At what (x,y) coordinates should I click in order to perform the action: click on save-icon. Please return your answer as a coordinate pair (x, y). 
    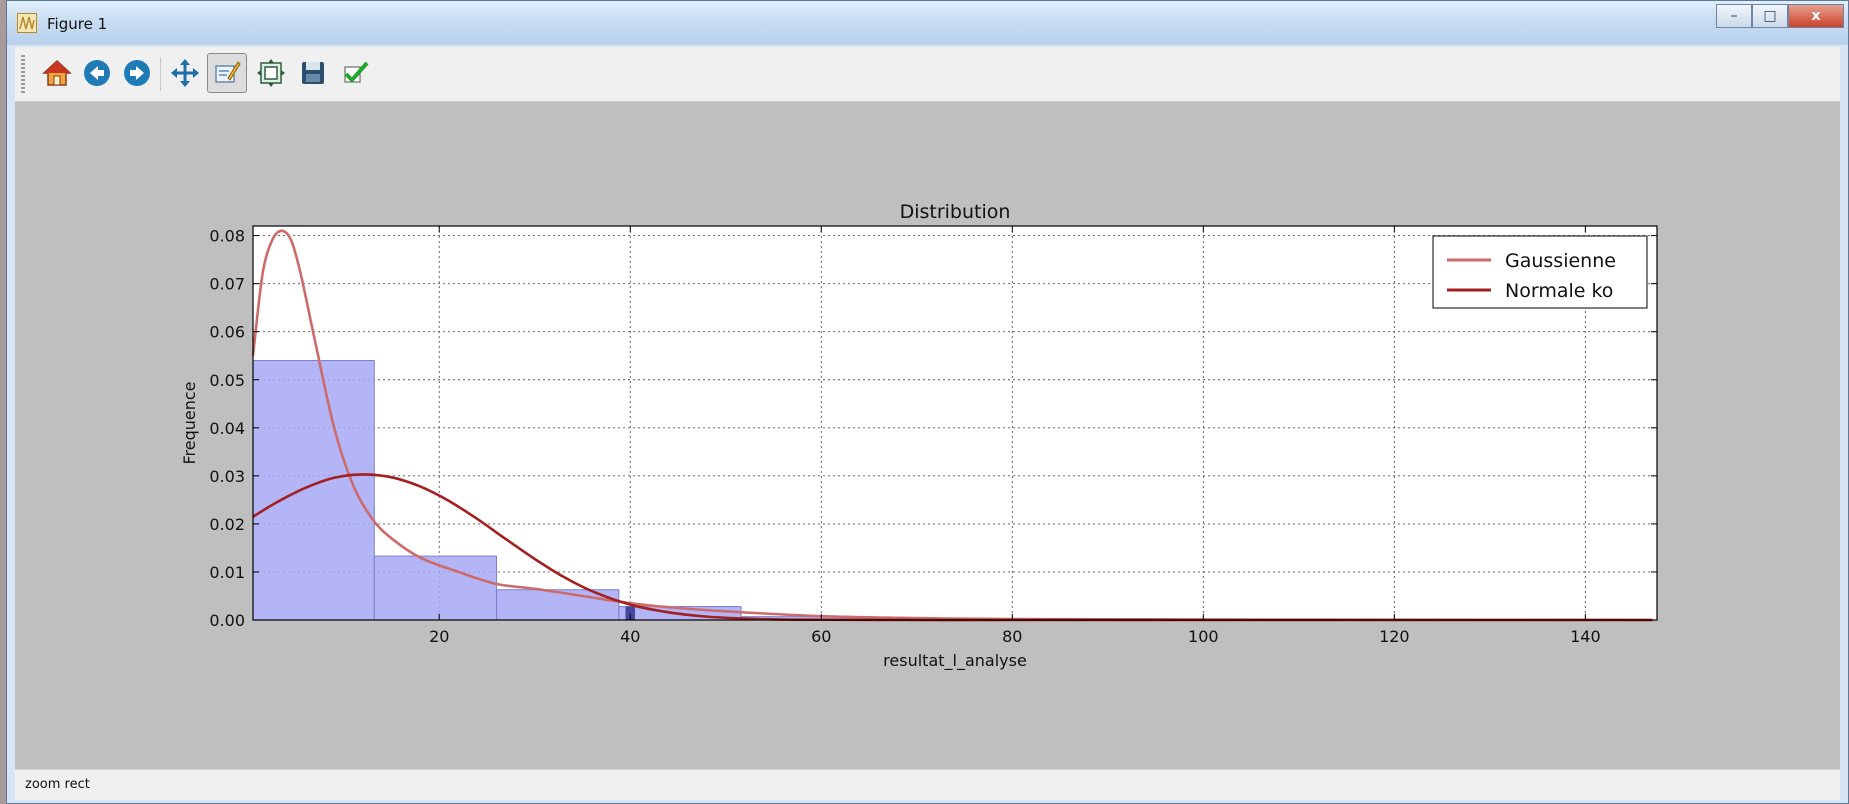
    Looking at the image, I should click on (313, 73).